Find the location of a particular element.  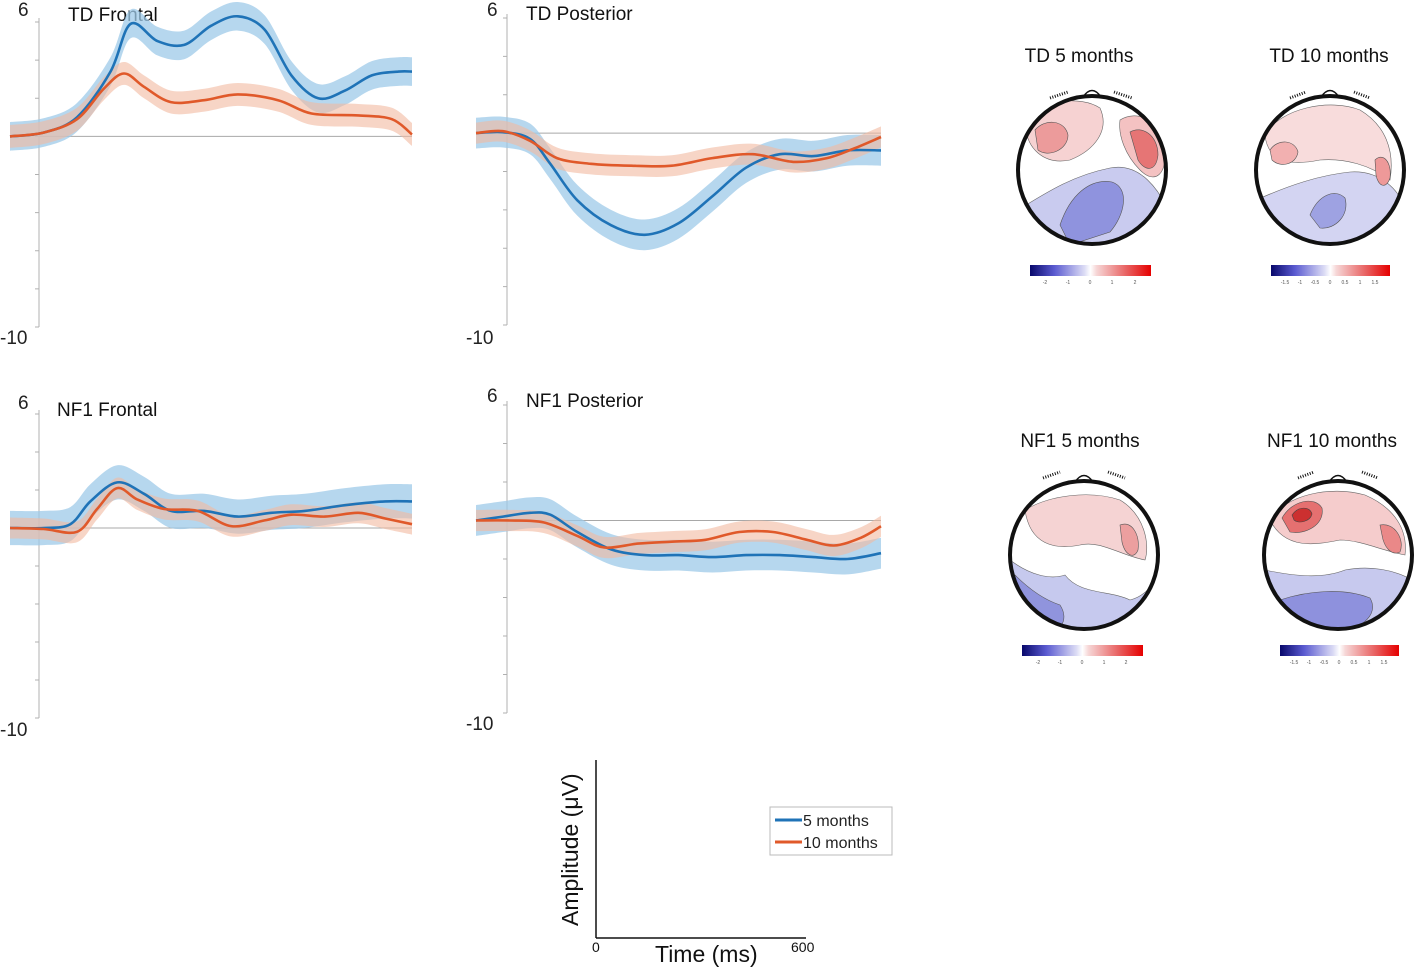

topomap-title: TD 10 months is located at coordinates (1328, 56).